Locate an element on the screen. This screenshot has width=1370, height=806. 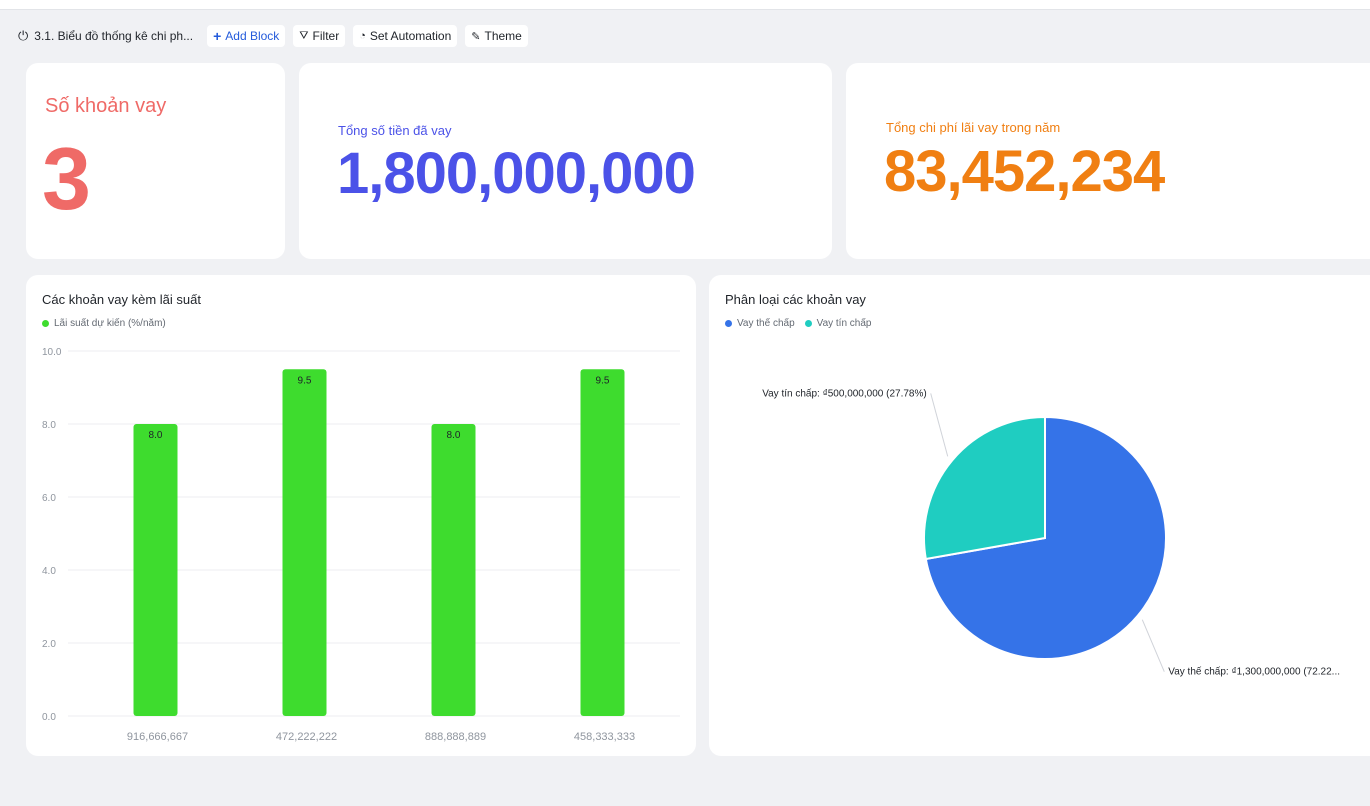
palette-icon: ✎ is located at coordinates (476, 36).